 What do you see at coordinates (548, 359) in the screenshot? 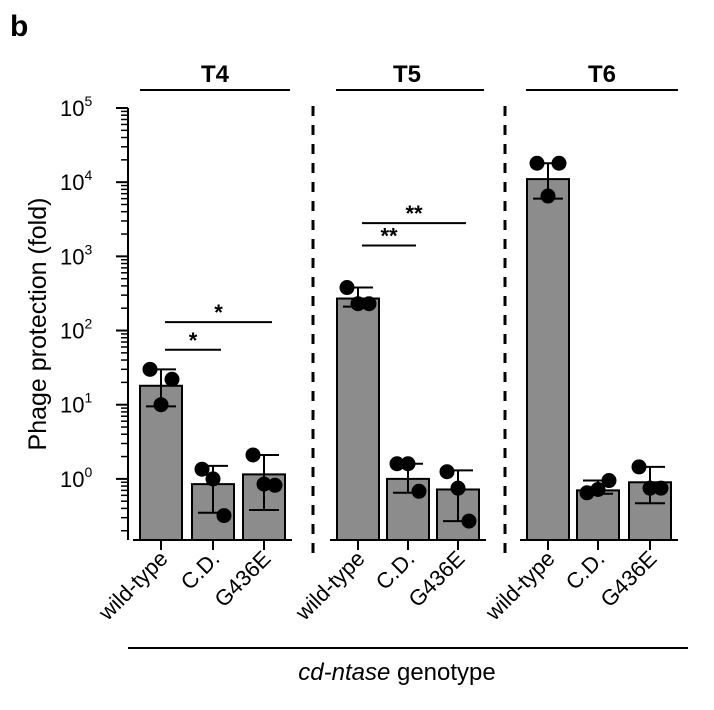
I see `bar-T6-wild-type` at bounding box center [548, 359].